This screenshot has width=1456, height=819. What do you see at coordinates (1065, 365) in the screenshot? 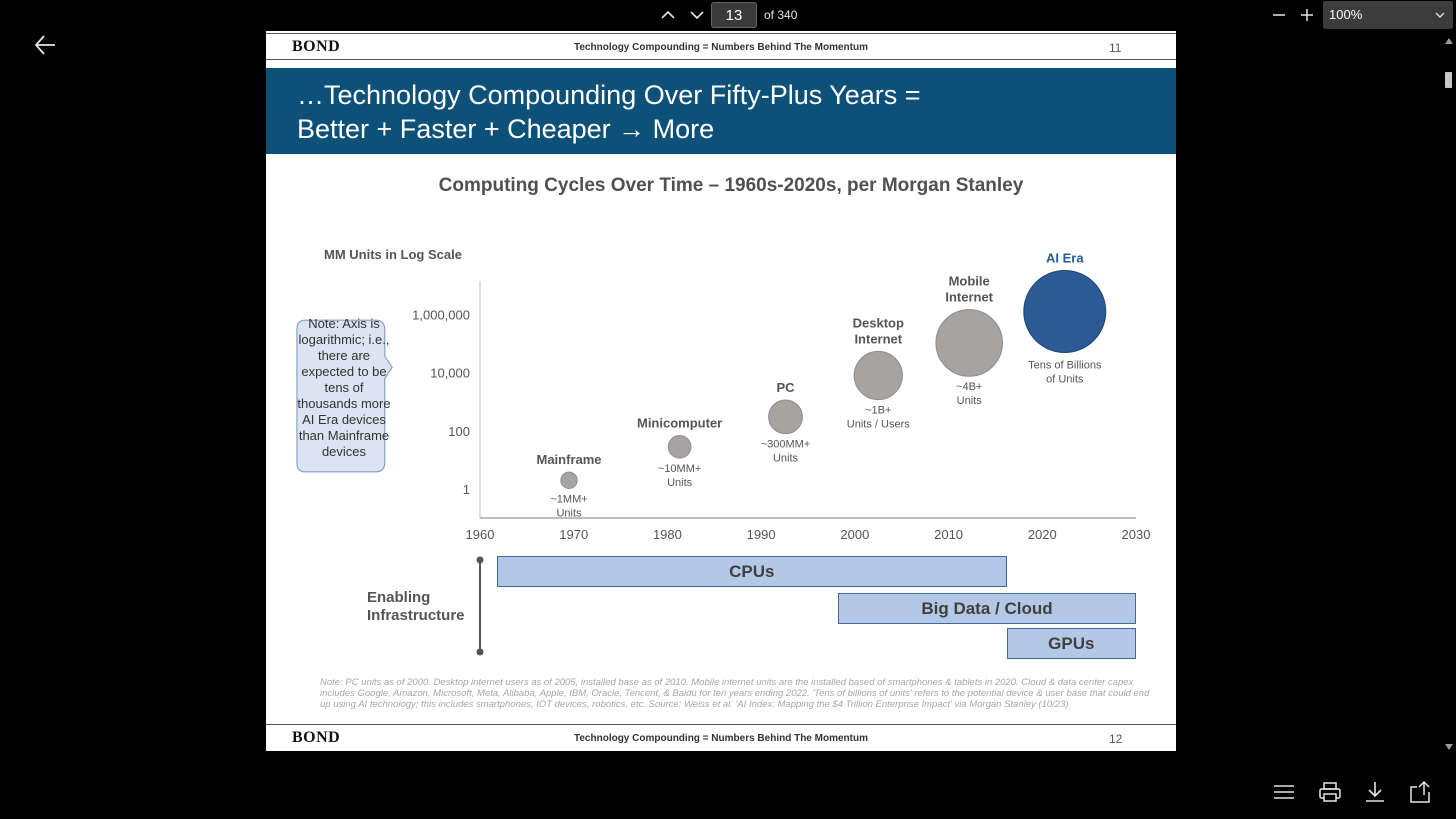
I see `bubble-value: Tens of Billions` at bounding box center [1065, 365].